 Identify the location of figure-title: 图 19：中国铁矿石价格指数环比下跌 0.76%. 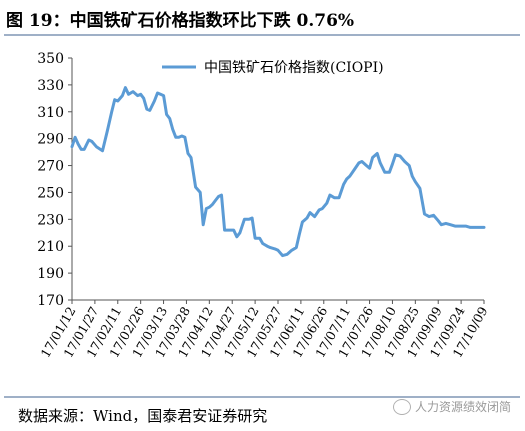
(180, 21).